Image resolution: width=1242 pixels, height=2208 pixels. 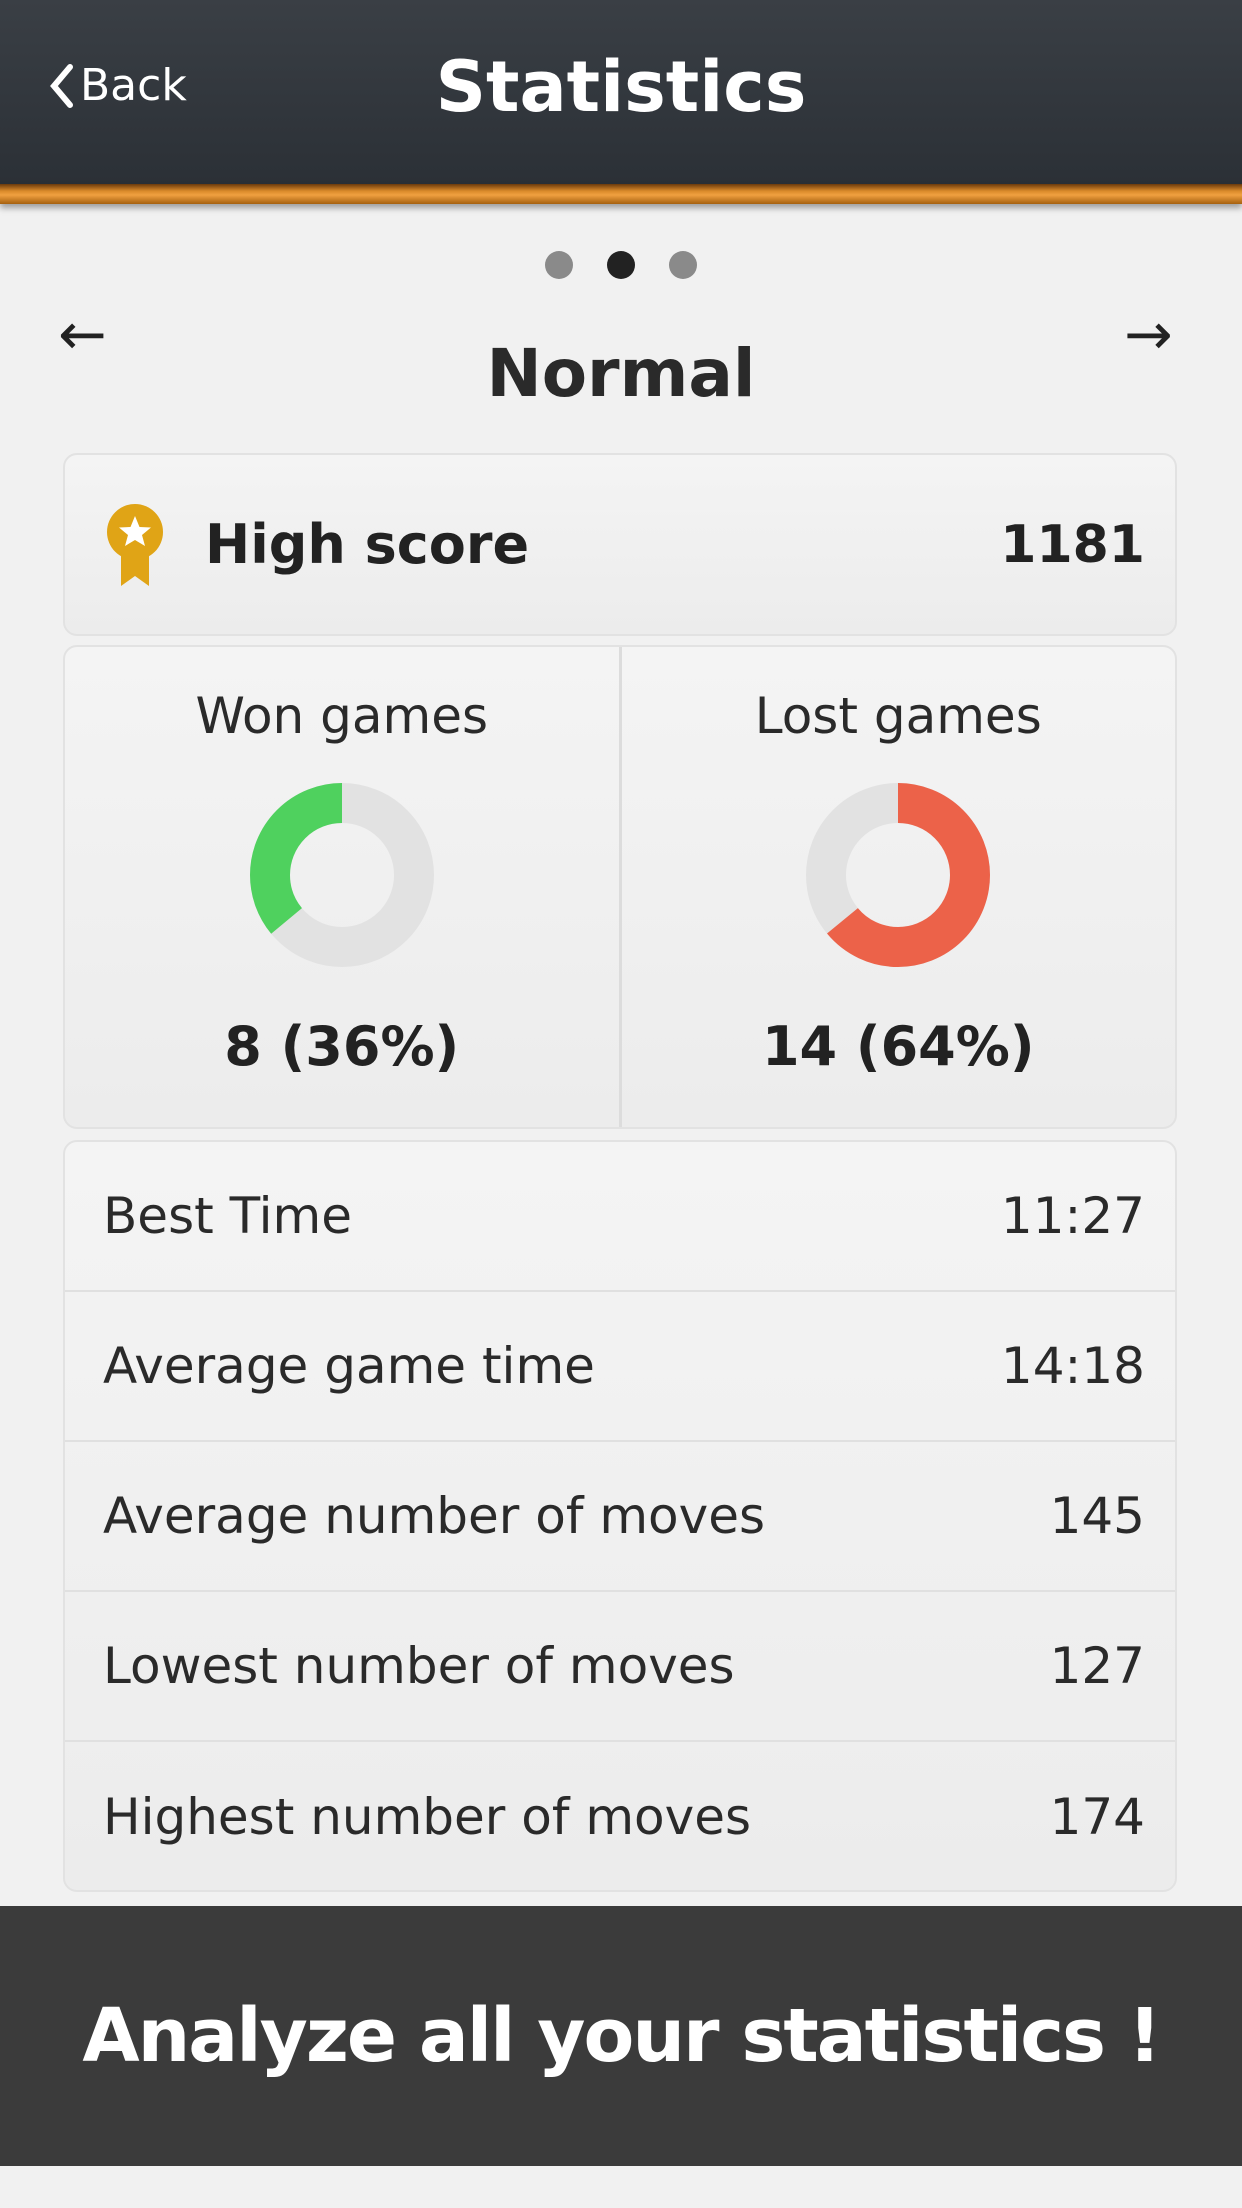 I want to click on page-title: Statistics, so click(x=621, y=87).